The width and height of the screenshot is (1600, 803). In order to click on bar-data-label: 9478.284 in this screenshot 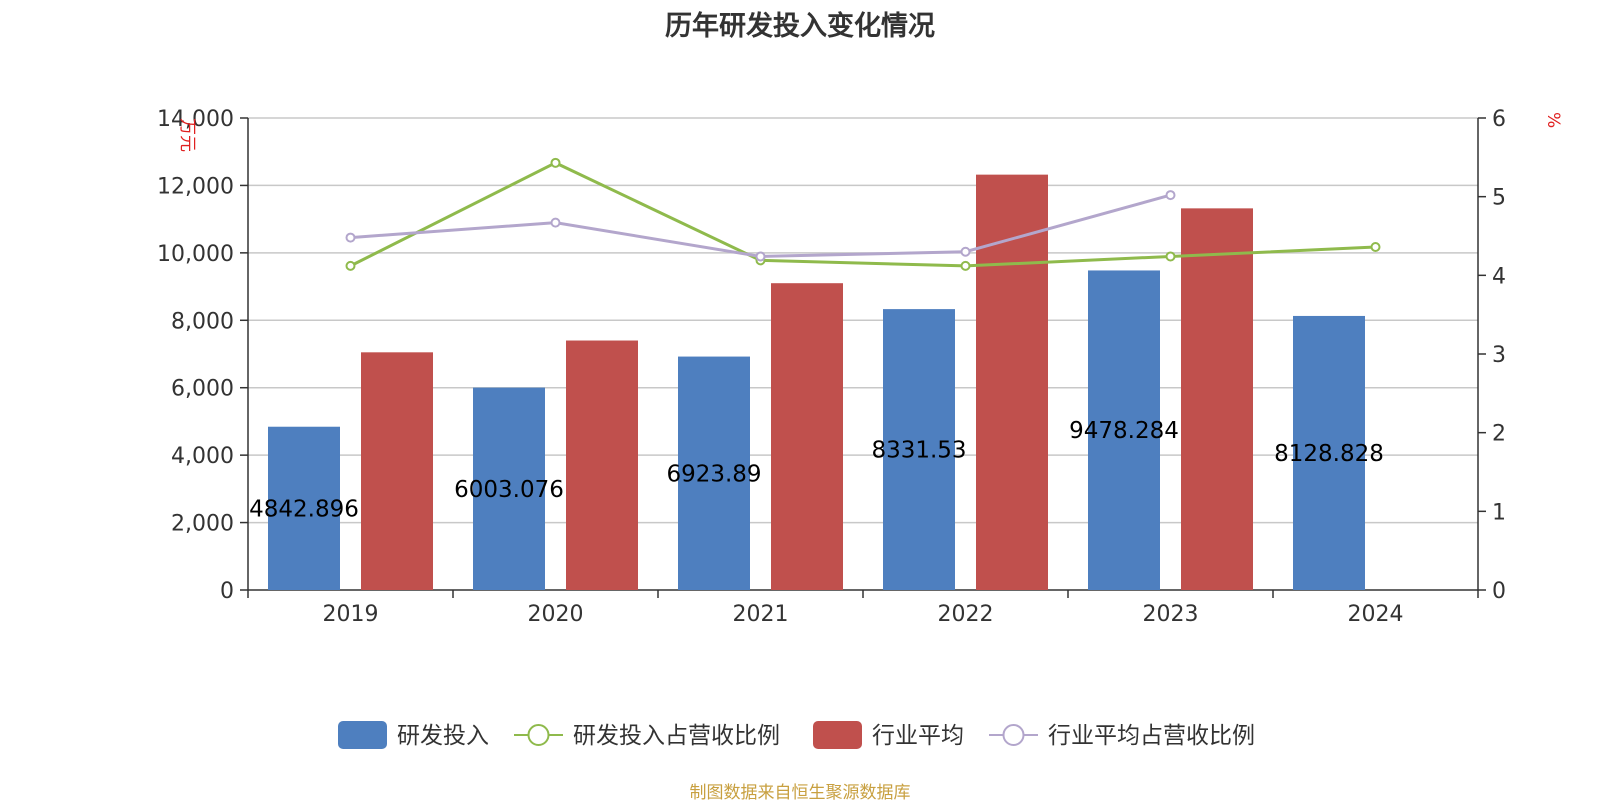, I will do `click(1124, 431)`.